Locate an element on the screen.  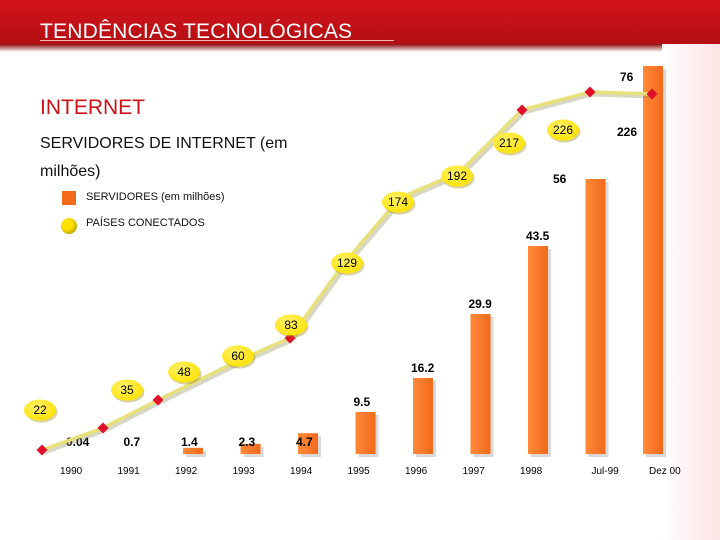
line-value-label: 35 is located at coordinates (127, 390).